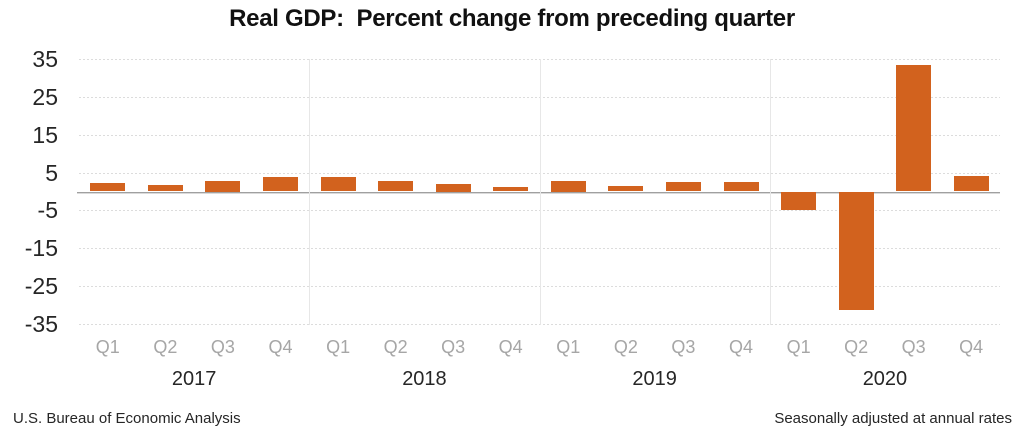  I want to click on x-tick-label-2018-q4: Q4, so click(510, 347).